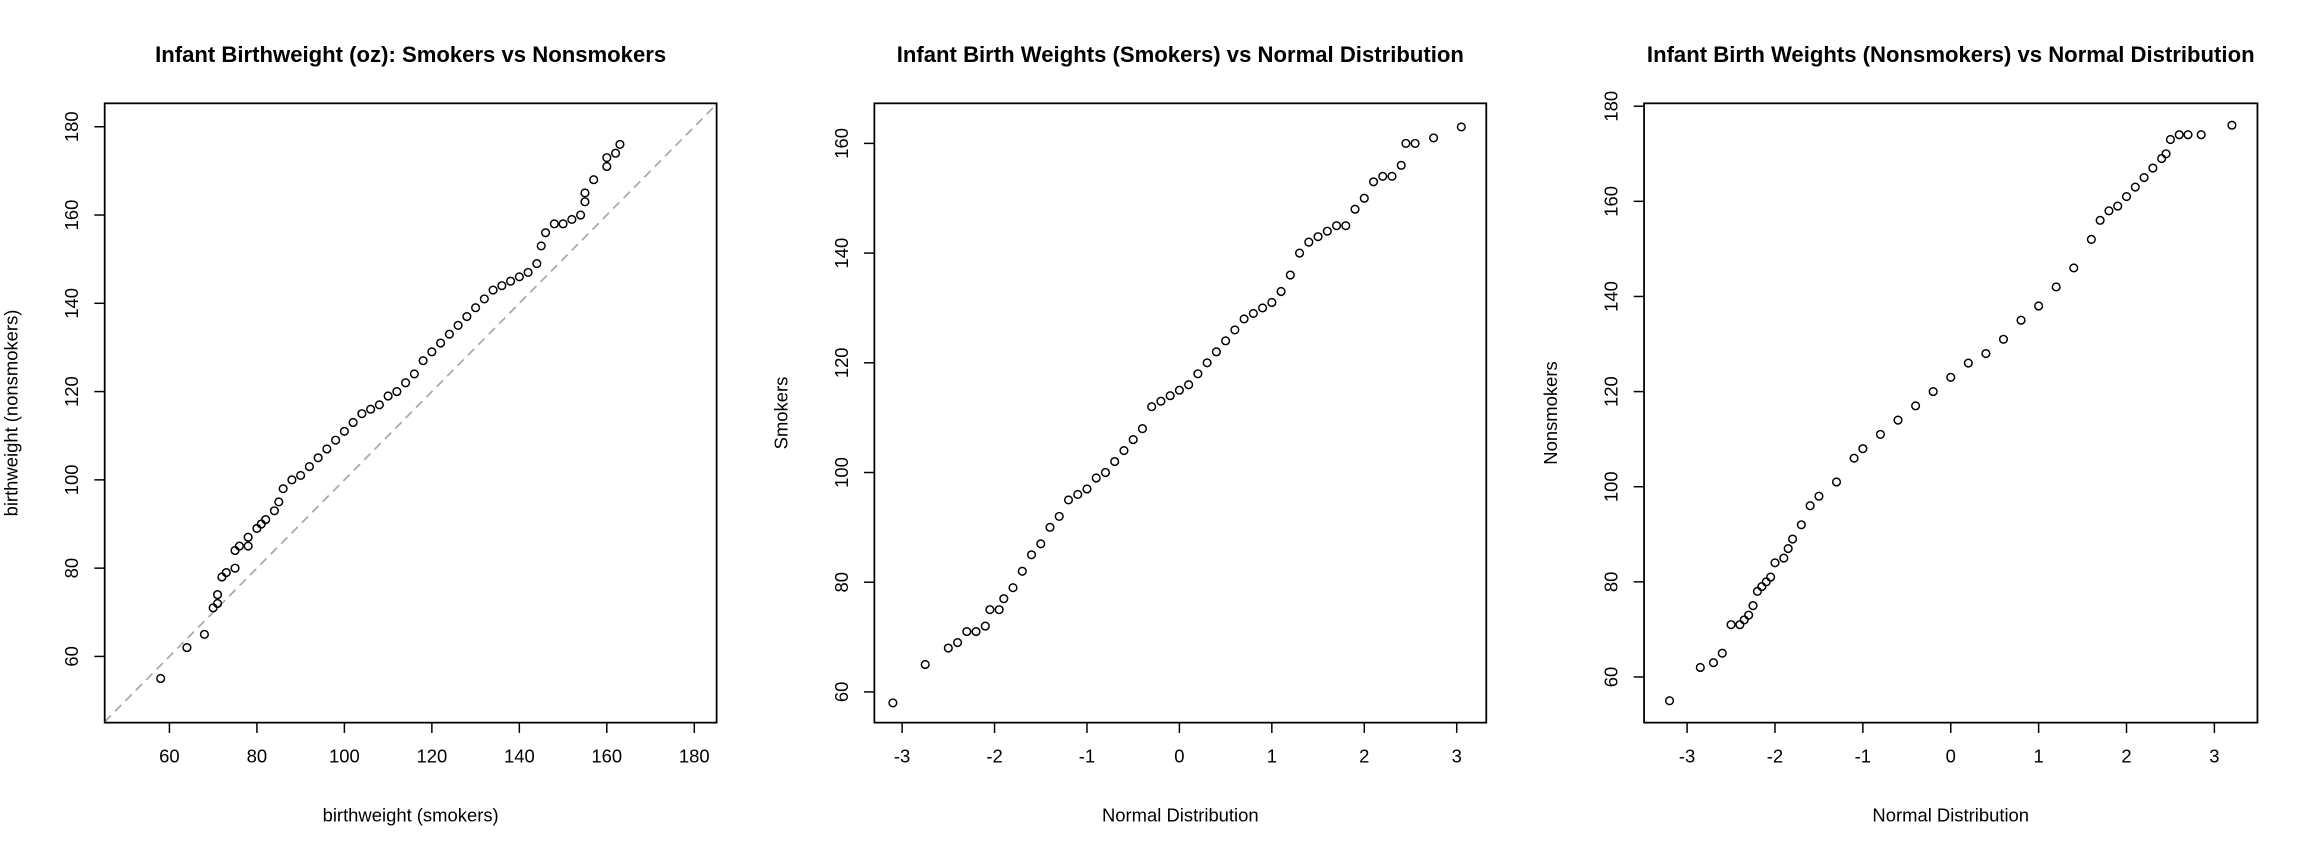 The image size is (2312, 854). I want to click on x-tick-label: 160, so click(606, 755).